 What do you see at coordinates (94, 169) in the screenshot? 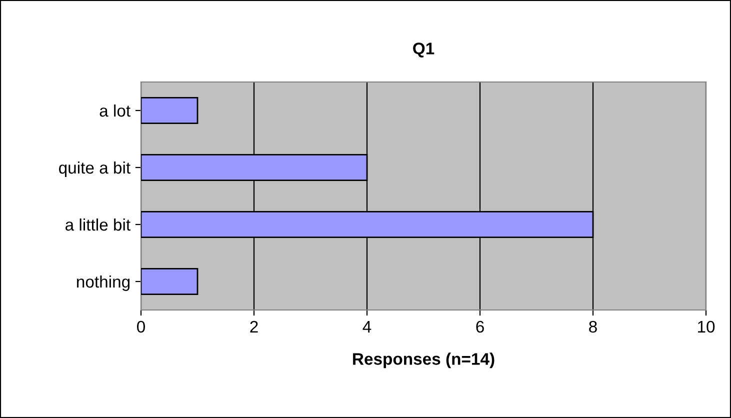
I see `y-tick-label: quite a bit` at bounding box center [94, 169].